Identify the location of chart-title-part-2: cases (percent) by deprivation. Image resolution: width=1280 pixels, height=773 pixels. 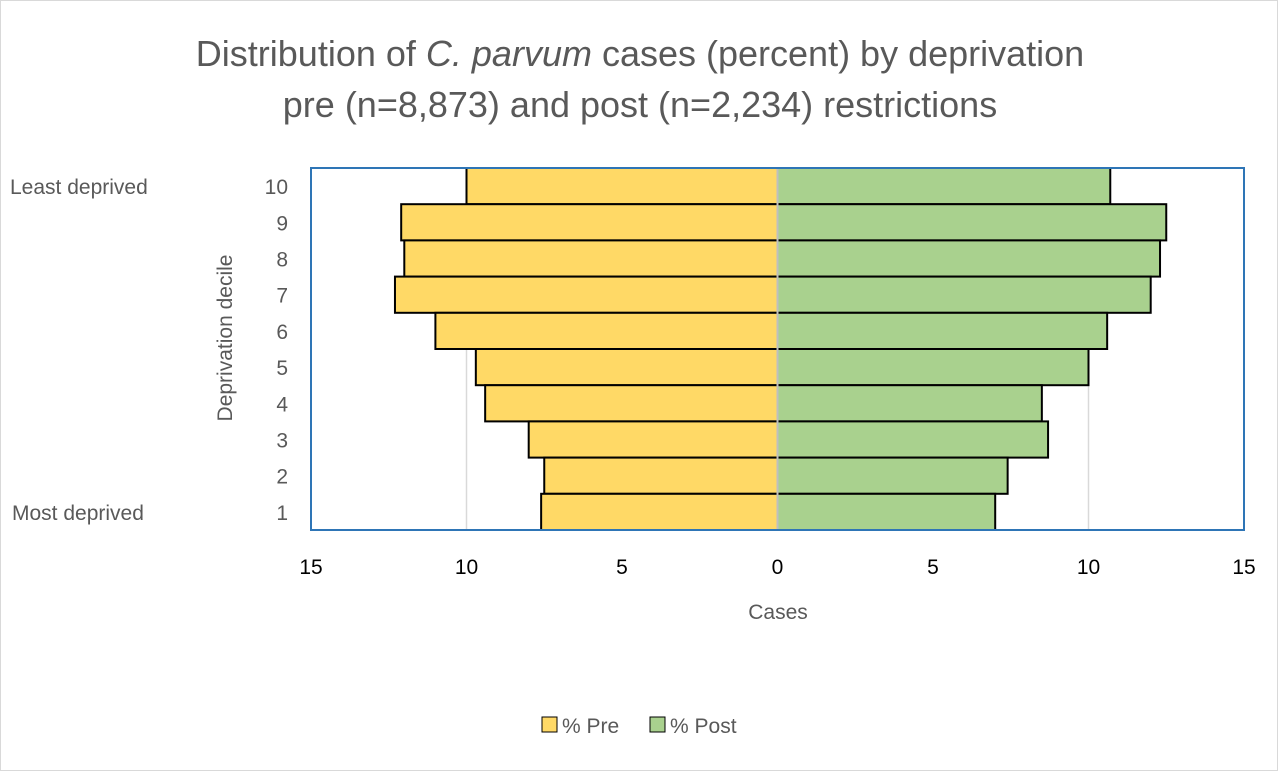
(838, 53).